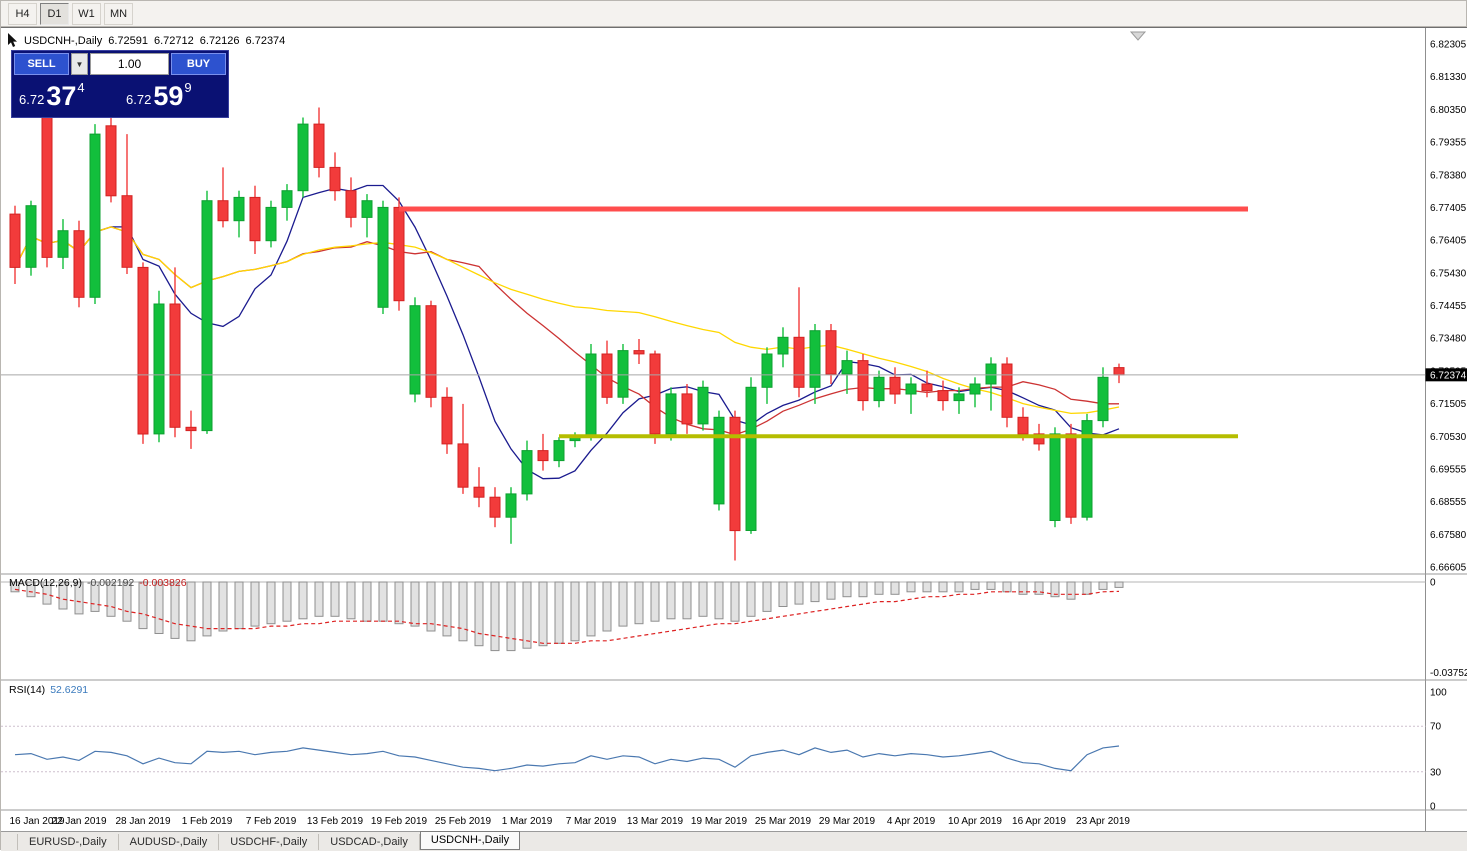  Describe the element at coordinates (847, 821) in the screenshot. I see `svg-text: 29 Mar 2019` at that location.